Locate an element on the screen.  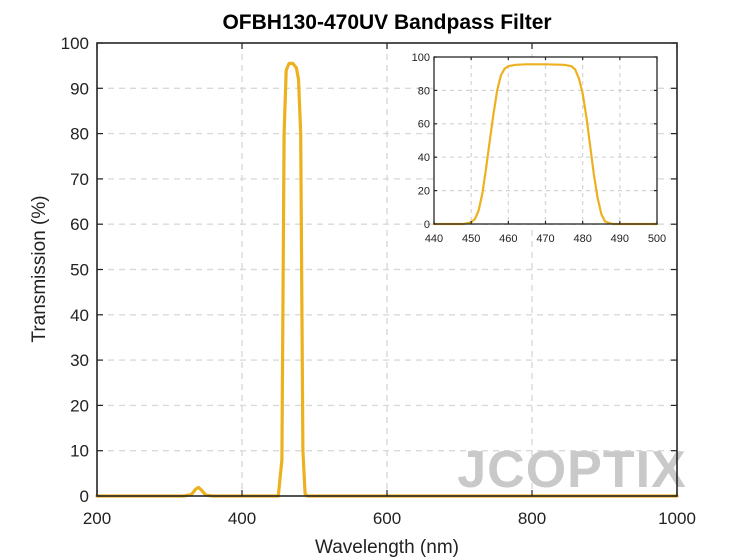
main-ytick-label: 20 is located at coordinates (79, 405).